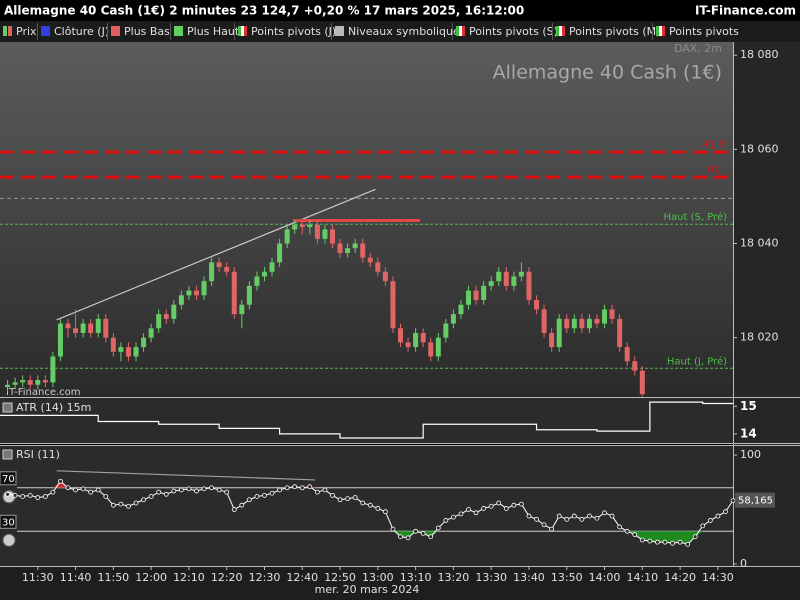 This screenshot has width=800, height=600. I want to click on toolbar-item: Plus Haut, so click(213, 31).